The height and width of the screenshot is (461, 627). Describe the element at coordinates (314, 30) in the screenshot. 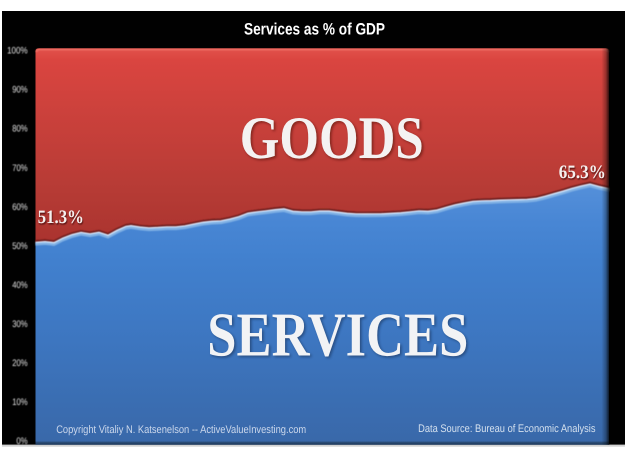

I see `svg-text: Services as % of GDP` at that location.